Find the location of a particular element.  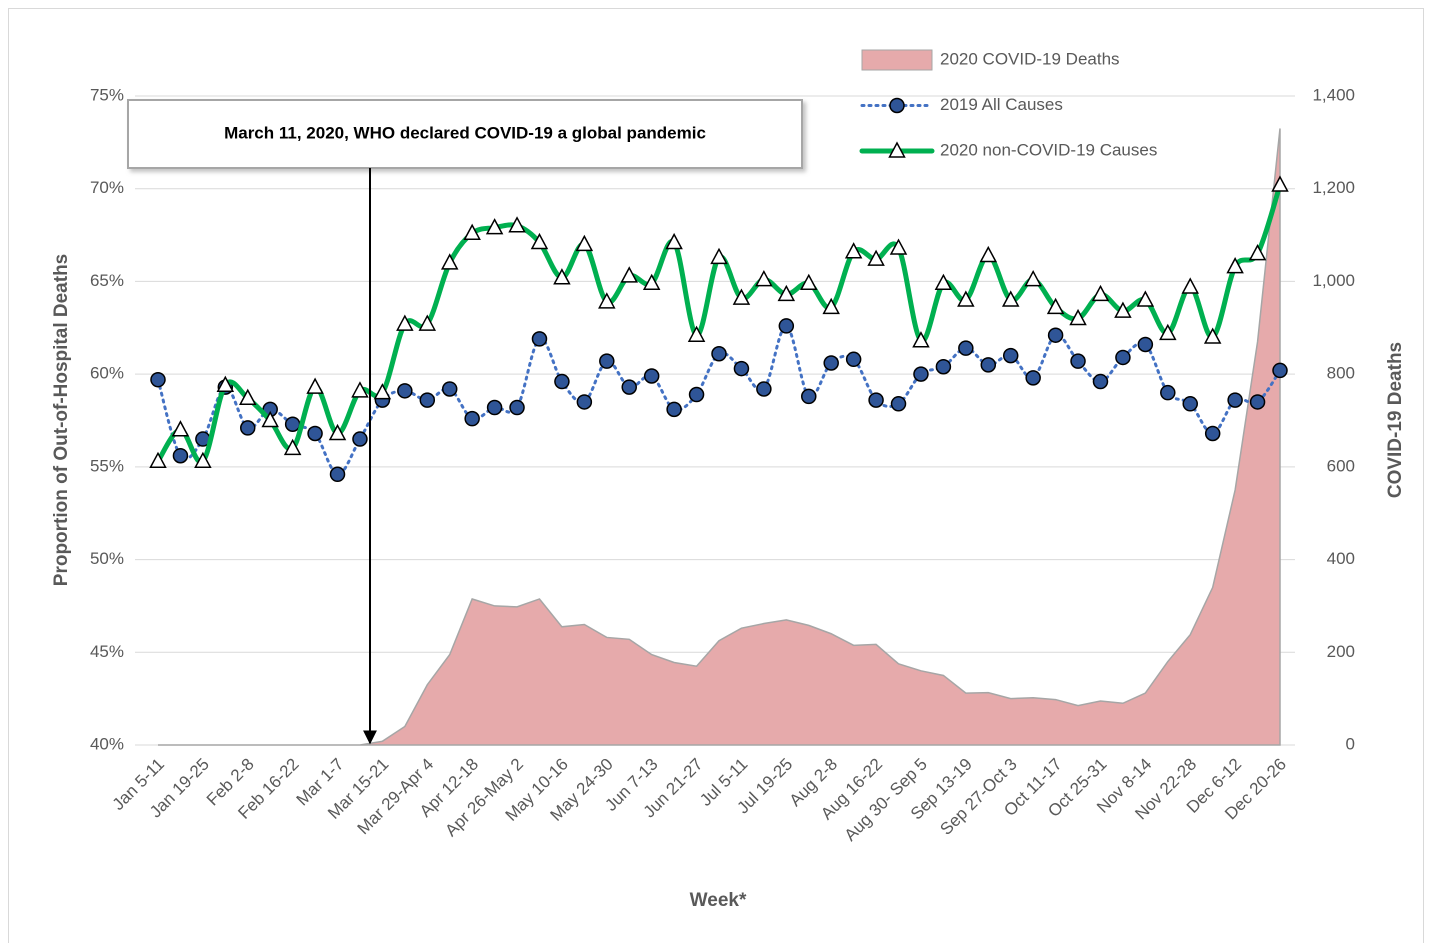

y2-tick-label: 800 is located at coordinates (1341, 373).